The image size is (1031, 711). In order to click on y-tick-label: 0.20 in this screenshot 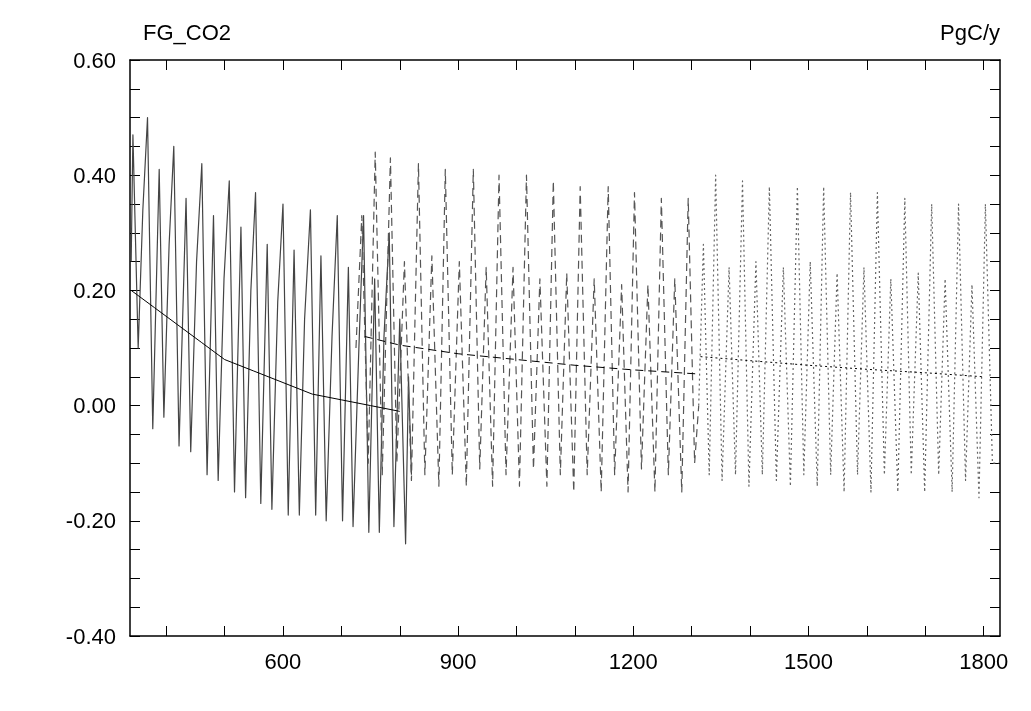, I will do `click(94, 290)`.